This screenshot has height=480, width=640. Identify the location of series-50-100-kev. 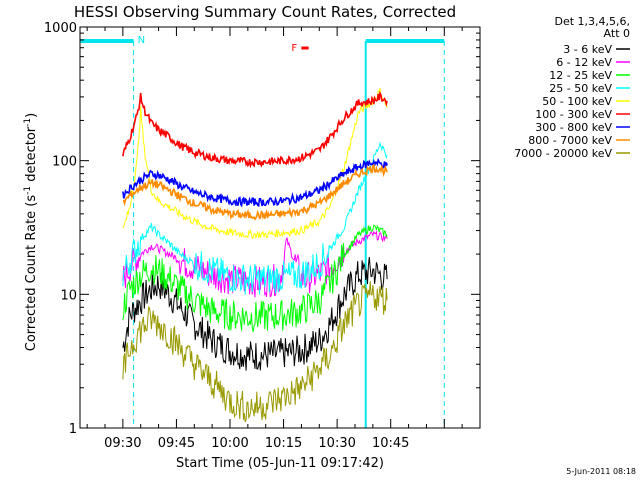
(255, 163).